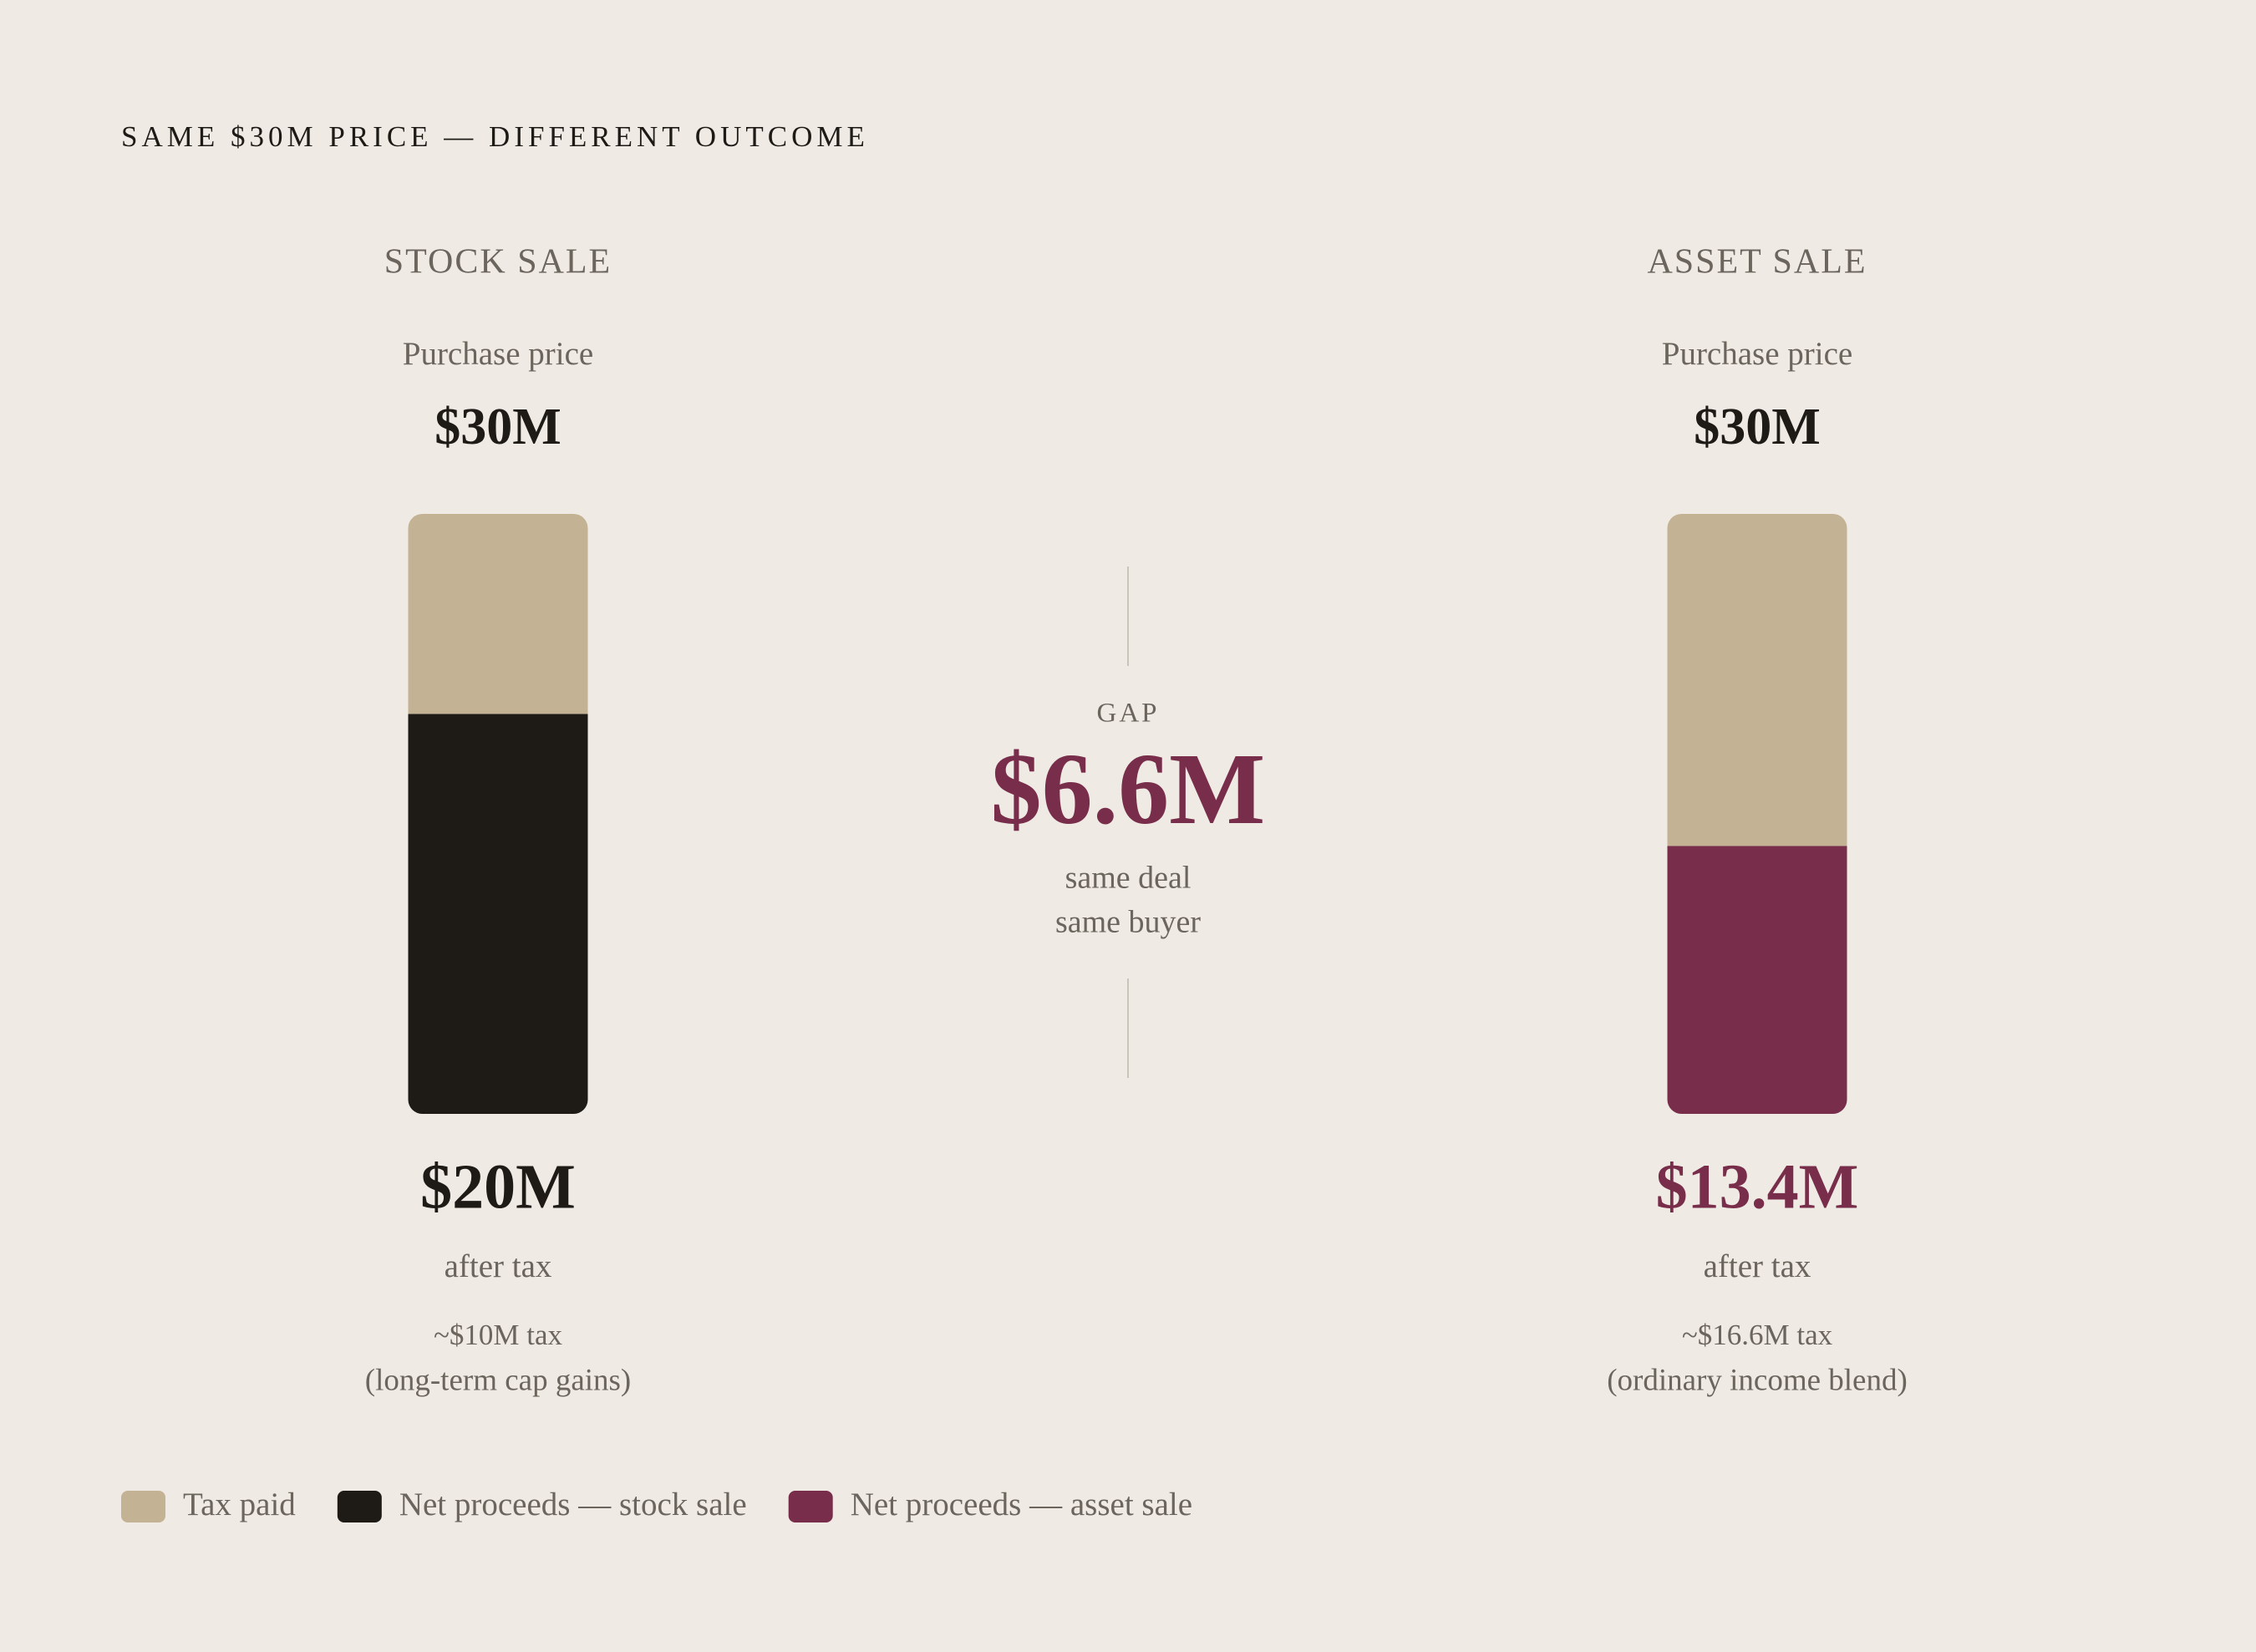  Describe the element at coordinates (499, 1335) in the screenshot. I see `tax-label: ~$10M tax` at that location.